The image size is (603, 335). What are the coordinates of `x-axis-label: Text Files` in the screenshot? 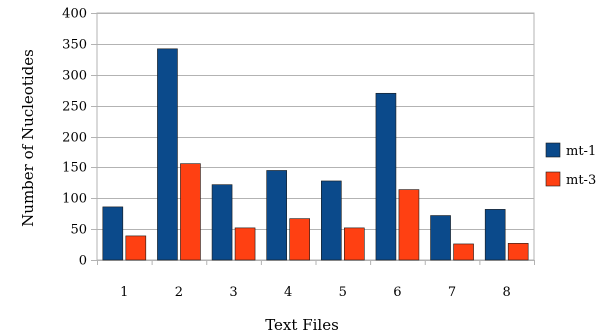 It's located at (302, 325).